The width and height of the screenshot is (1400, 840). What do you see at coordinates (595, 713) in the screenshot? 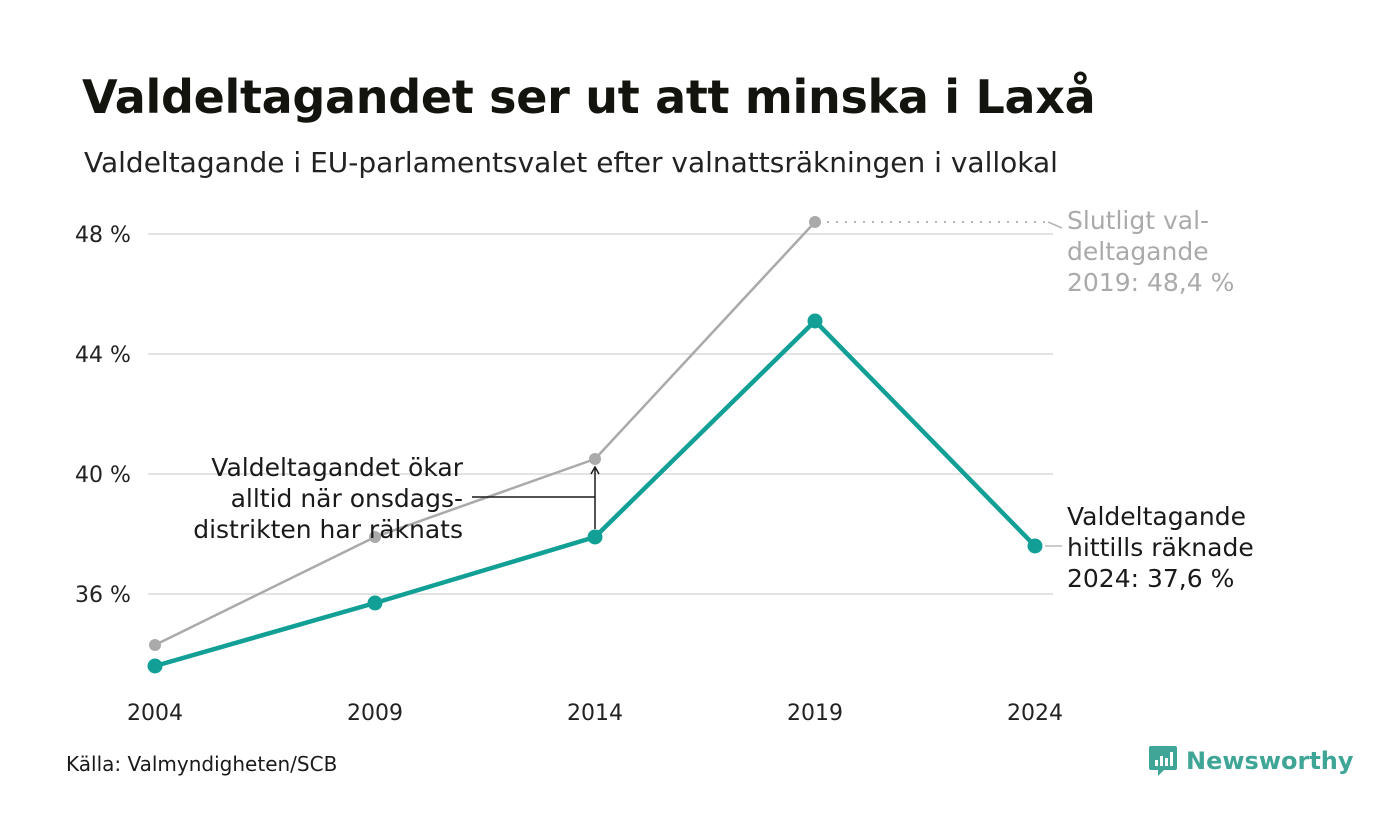
I see `x-tick-label: 2014` at bounding box center [595, 713].